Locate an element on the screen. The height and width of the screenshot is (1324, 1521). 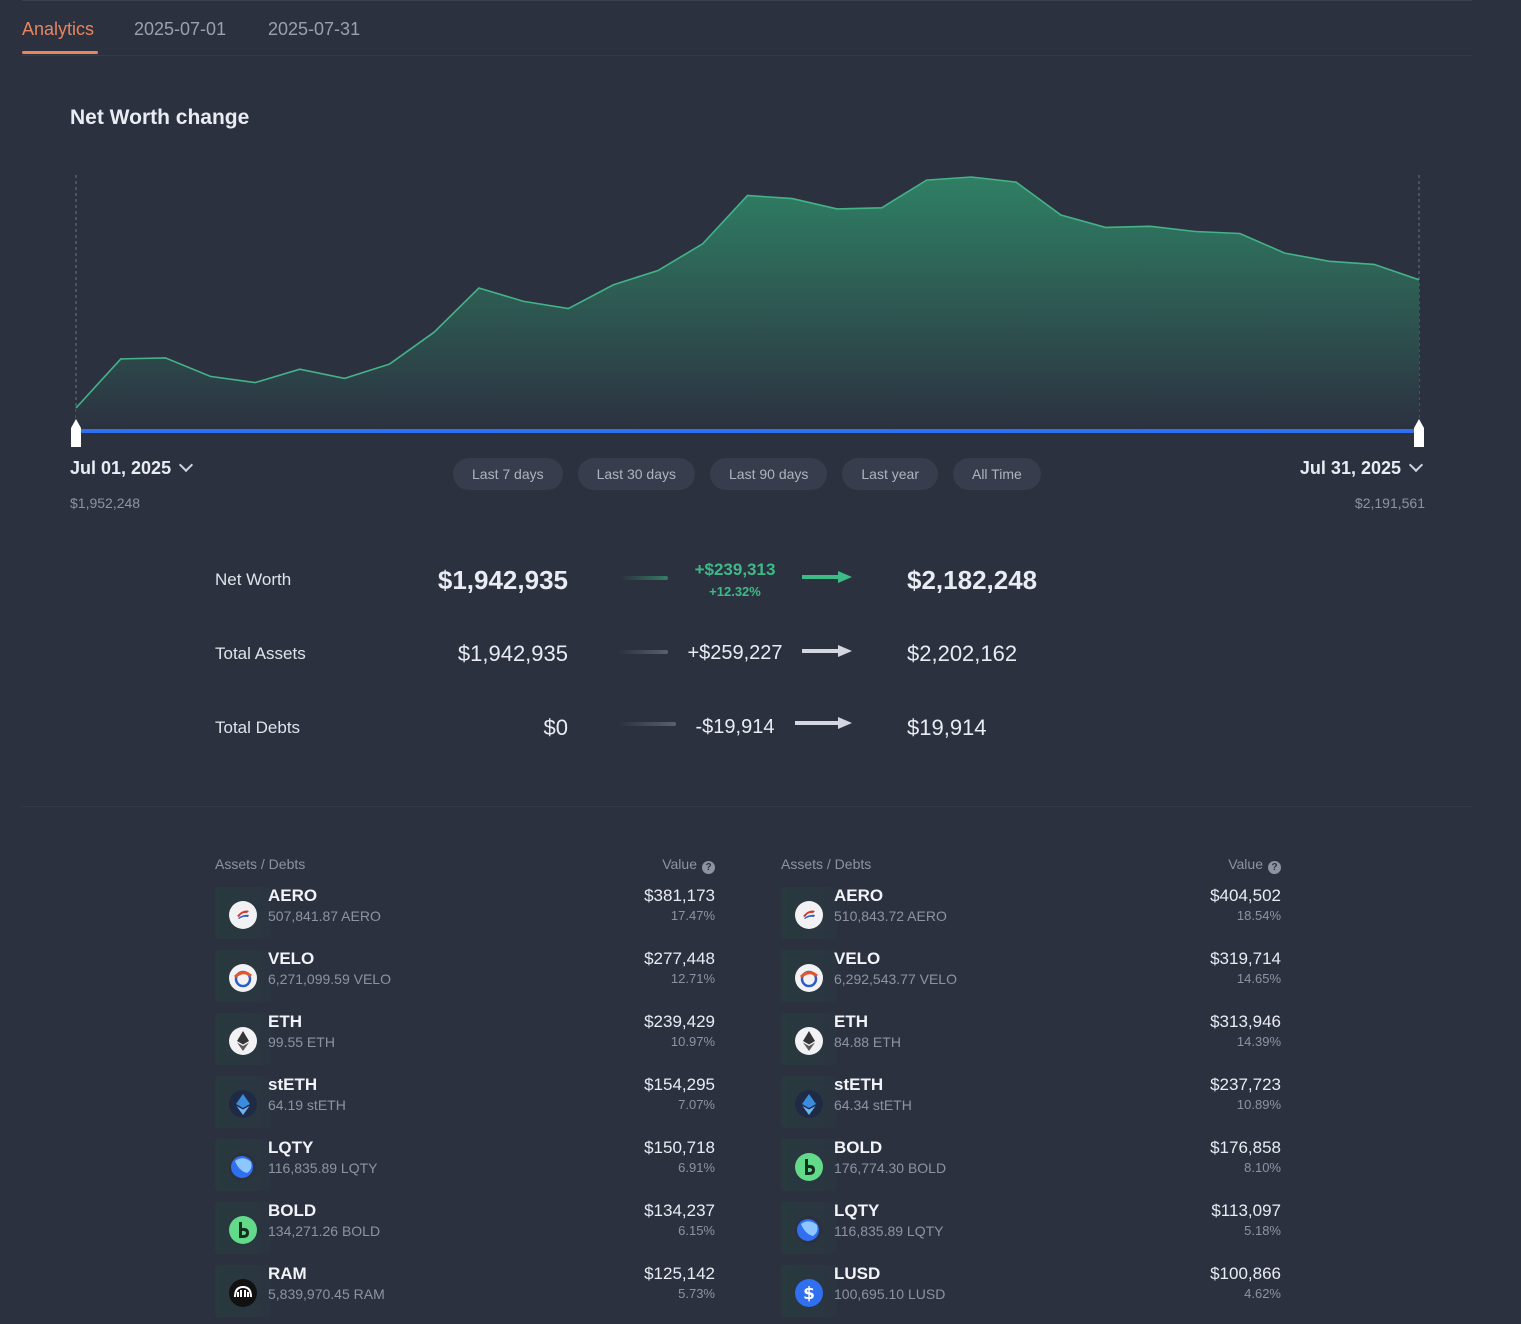
table-row: RAM 5,839,970.45 RAM $125,142 5.73% is located at coordinates (465, 1289).